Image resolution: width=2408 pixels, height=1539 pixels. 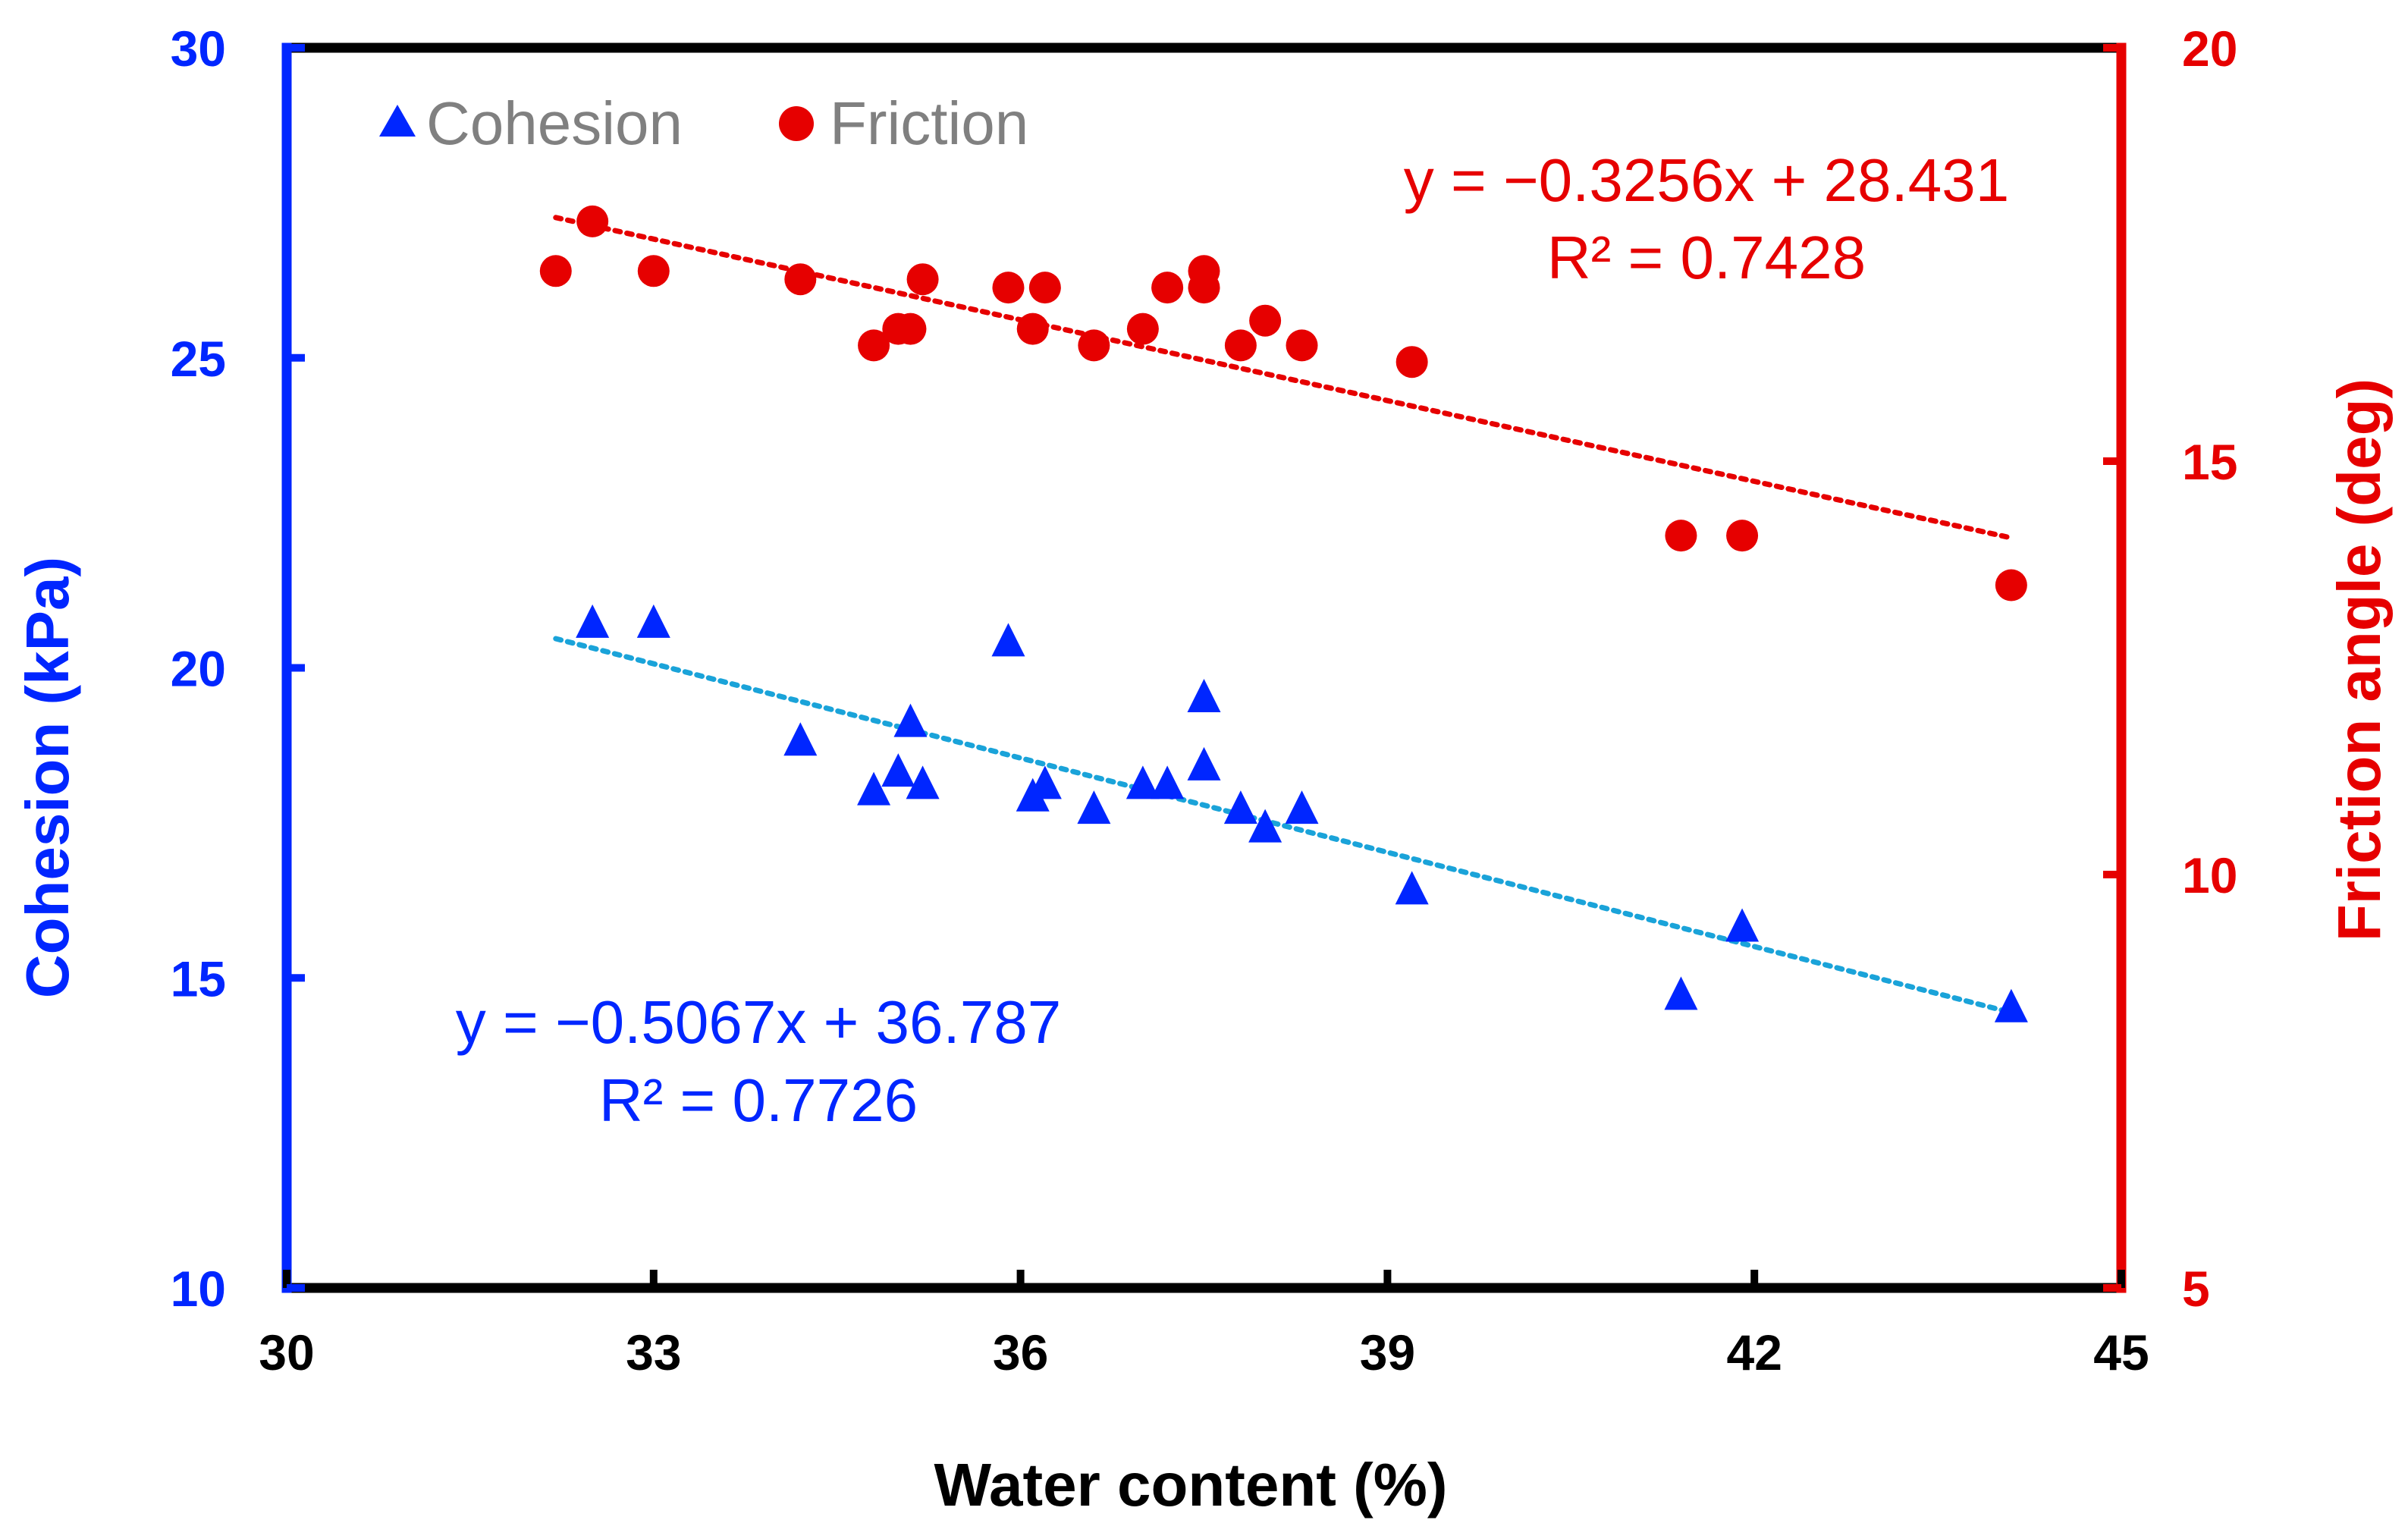 What do you see at coordinates (1283, 826) in the screenshot?
I see `cohesion-trendline` at bounding box center [1283, 826].